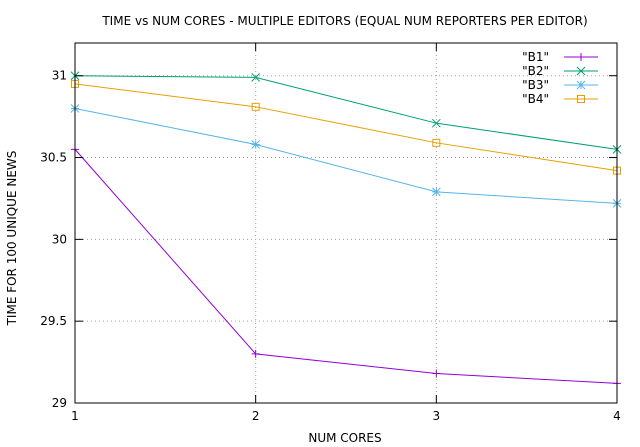  What do you see at coordinates (12, 239) in the screenshot?
I see `y-axis-label: TIME FOR 100 UNIQUE NEWS` at bounding box center [12, 239].